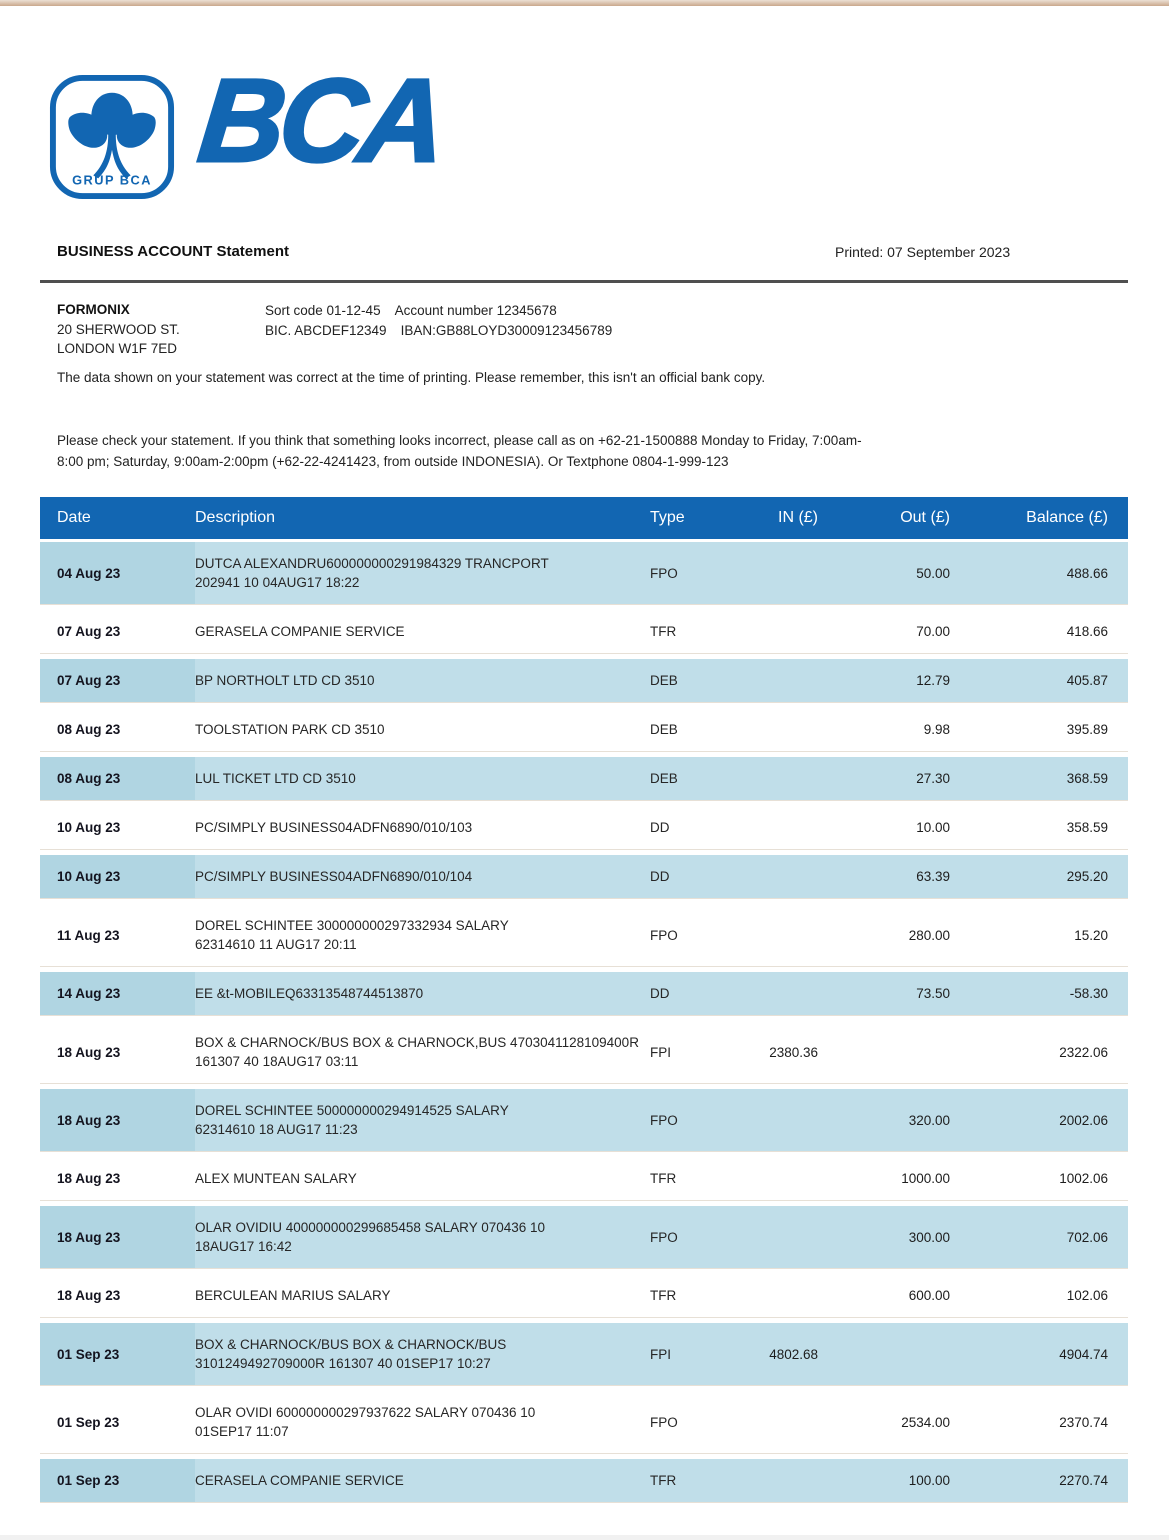 This screenshot has height=1540, width=1169. What do you see at coordinates (276, 944) in the screenshot?
I see `description-line: 62314610 11 AUG17 20:11` at bounding box center [276, 944].